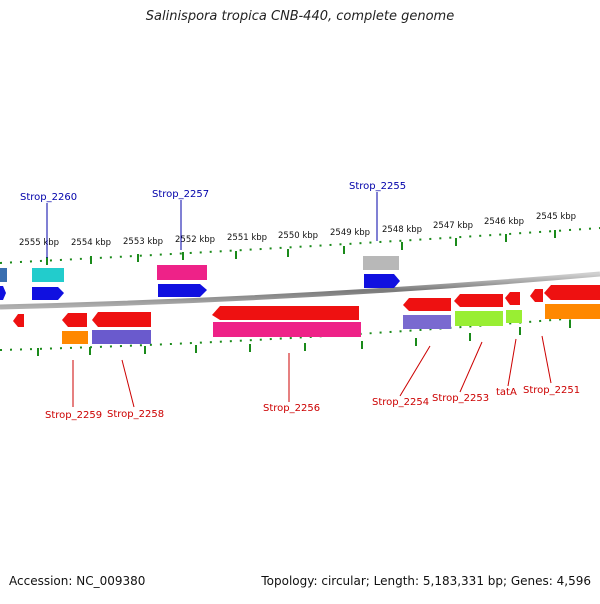  I want to click on ruler-label: 2551 kbp, so click(247, 238).